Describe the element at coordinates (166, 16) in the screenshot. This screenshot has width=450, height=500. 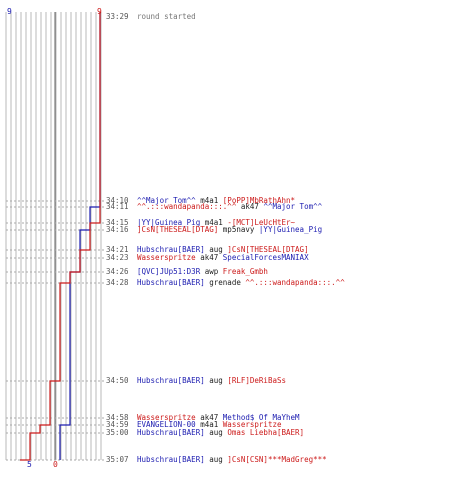
I see `round-start-note: round started` at that location.